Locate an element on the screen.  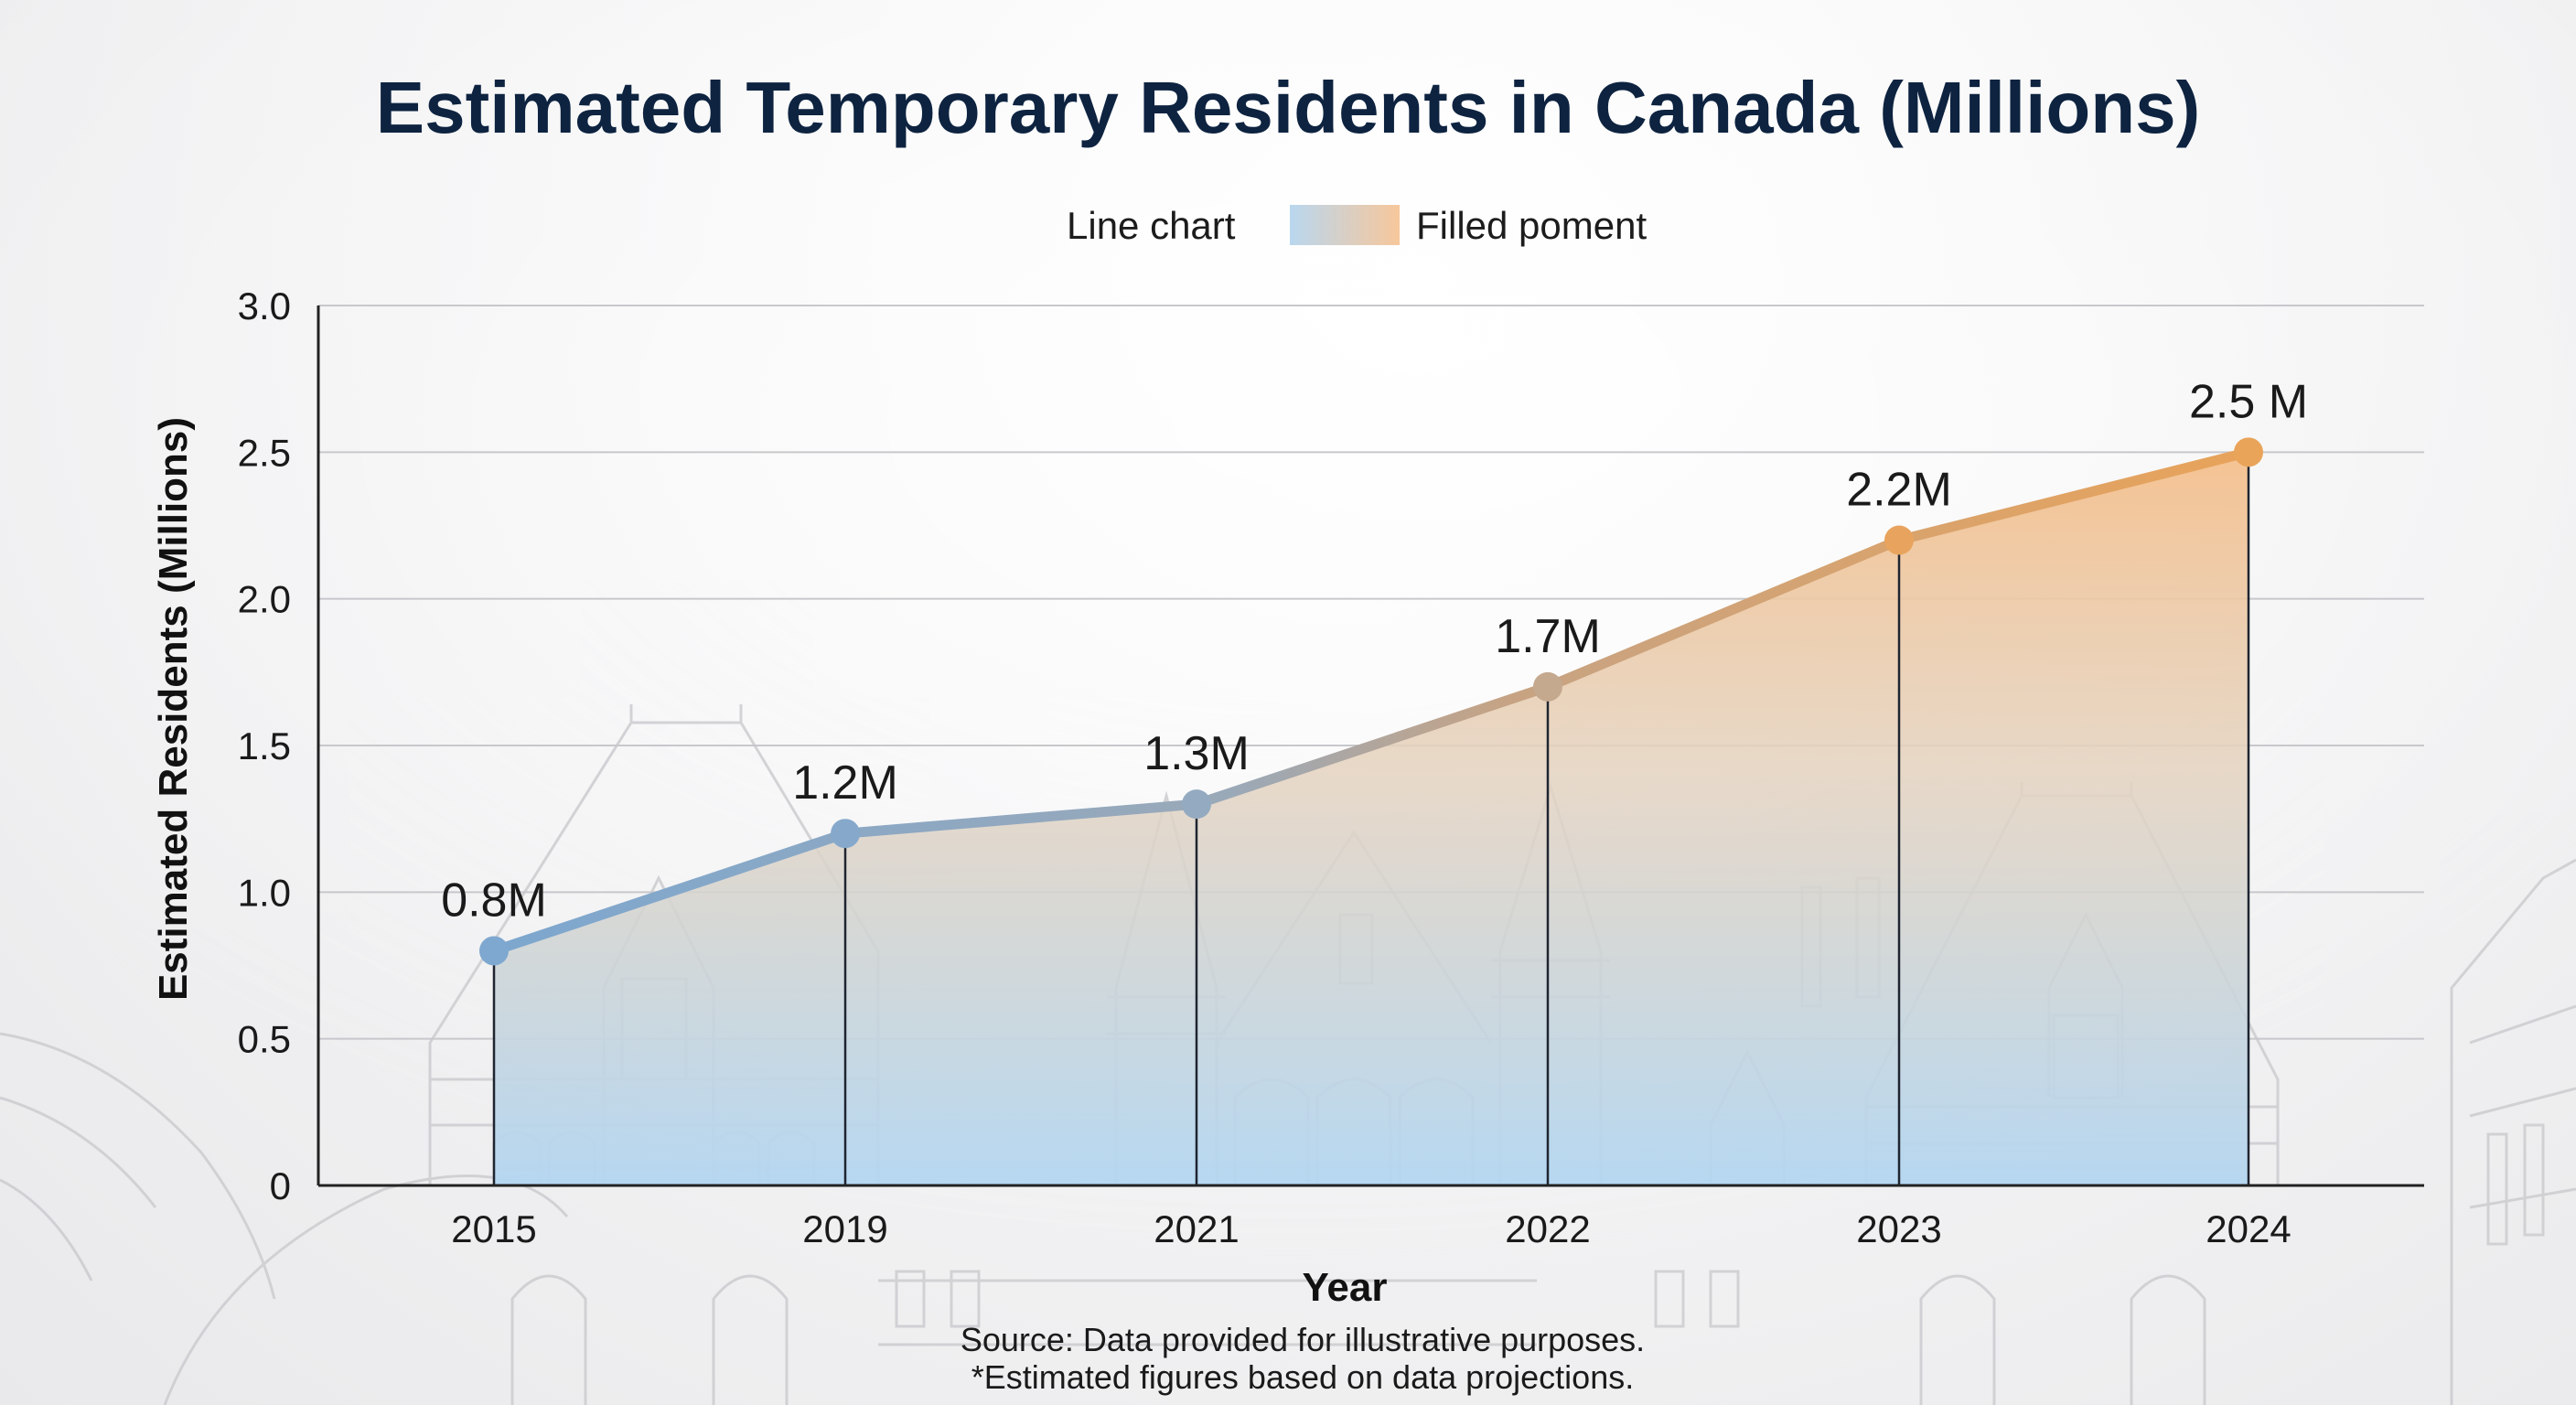
x-tick-label: 2023 is located at coordinates (1898, 1228).